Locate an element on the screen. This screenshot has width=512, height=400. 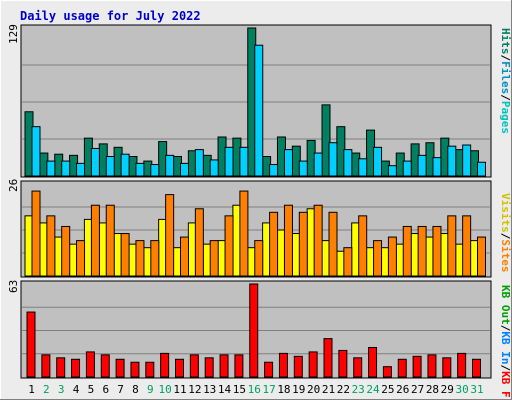
x-tick-label: 17 is located at coordinates (268, 389).